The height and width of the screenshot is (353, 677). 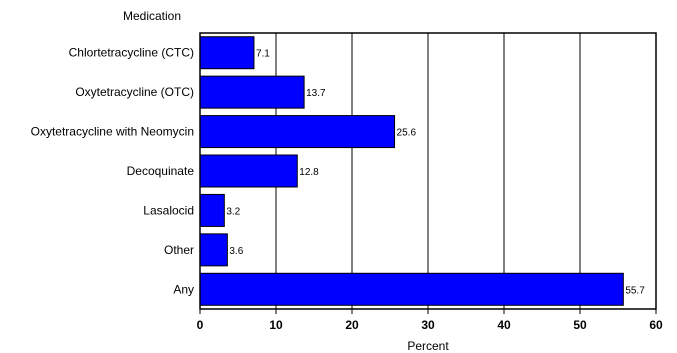 I want to click on x-tick-label: 10, so click(x=276, y=325).